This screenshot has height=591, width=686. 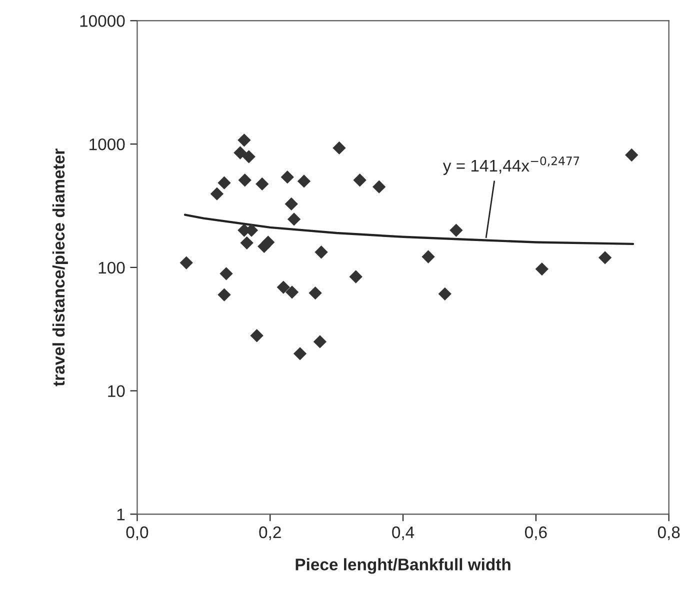 What do you see at coordinates (669, 533) in the screenshot?
I see `x-tick-label: 0,8` at bounding box center [669, 533].